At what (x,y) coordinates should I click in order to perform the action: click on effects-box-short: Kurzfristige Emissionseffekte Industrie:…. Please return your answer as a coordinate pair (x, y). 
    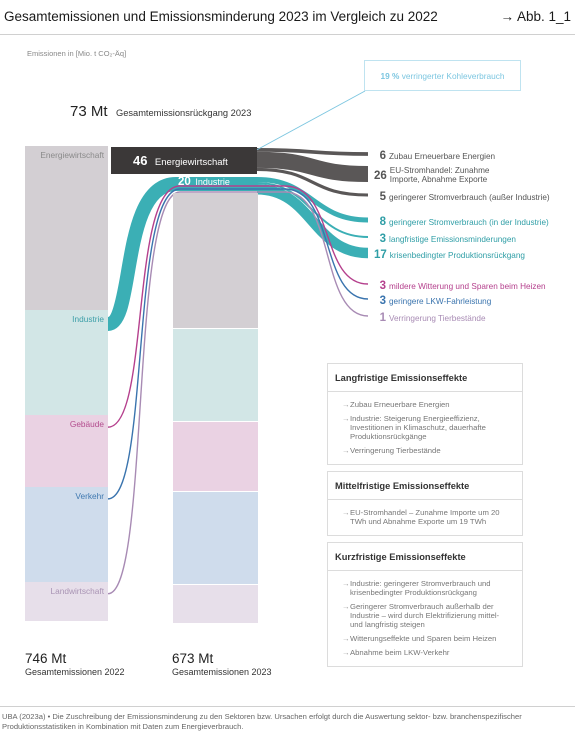
    Looking at the image, I should click on (425, 604).